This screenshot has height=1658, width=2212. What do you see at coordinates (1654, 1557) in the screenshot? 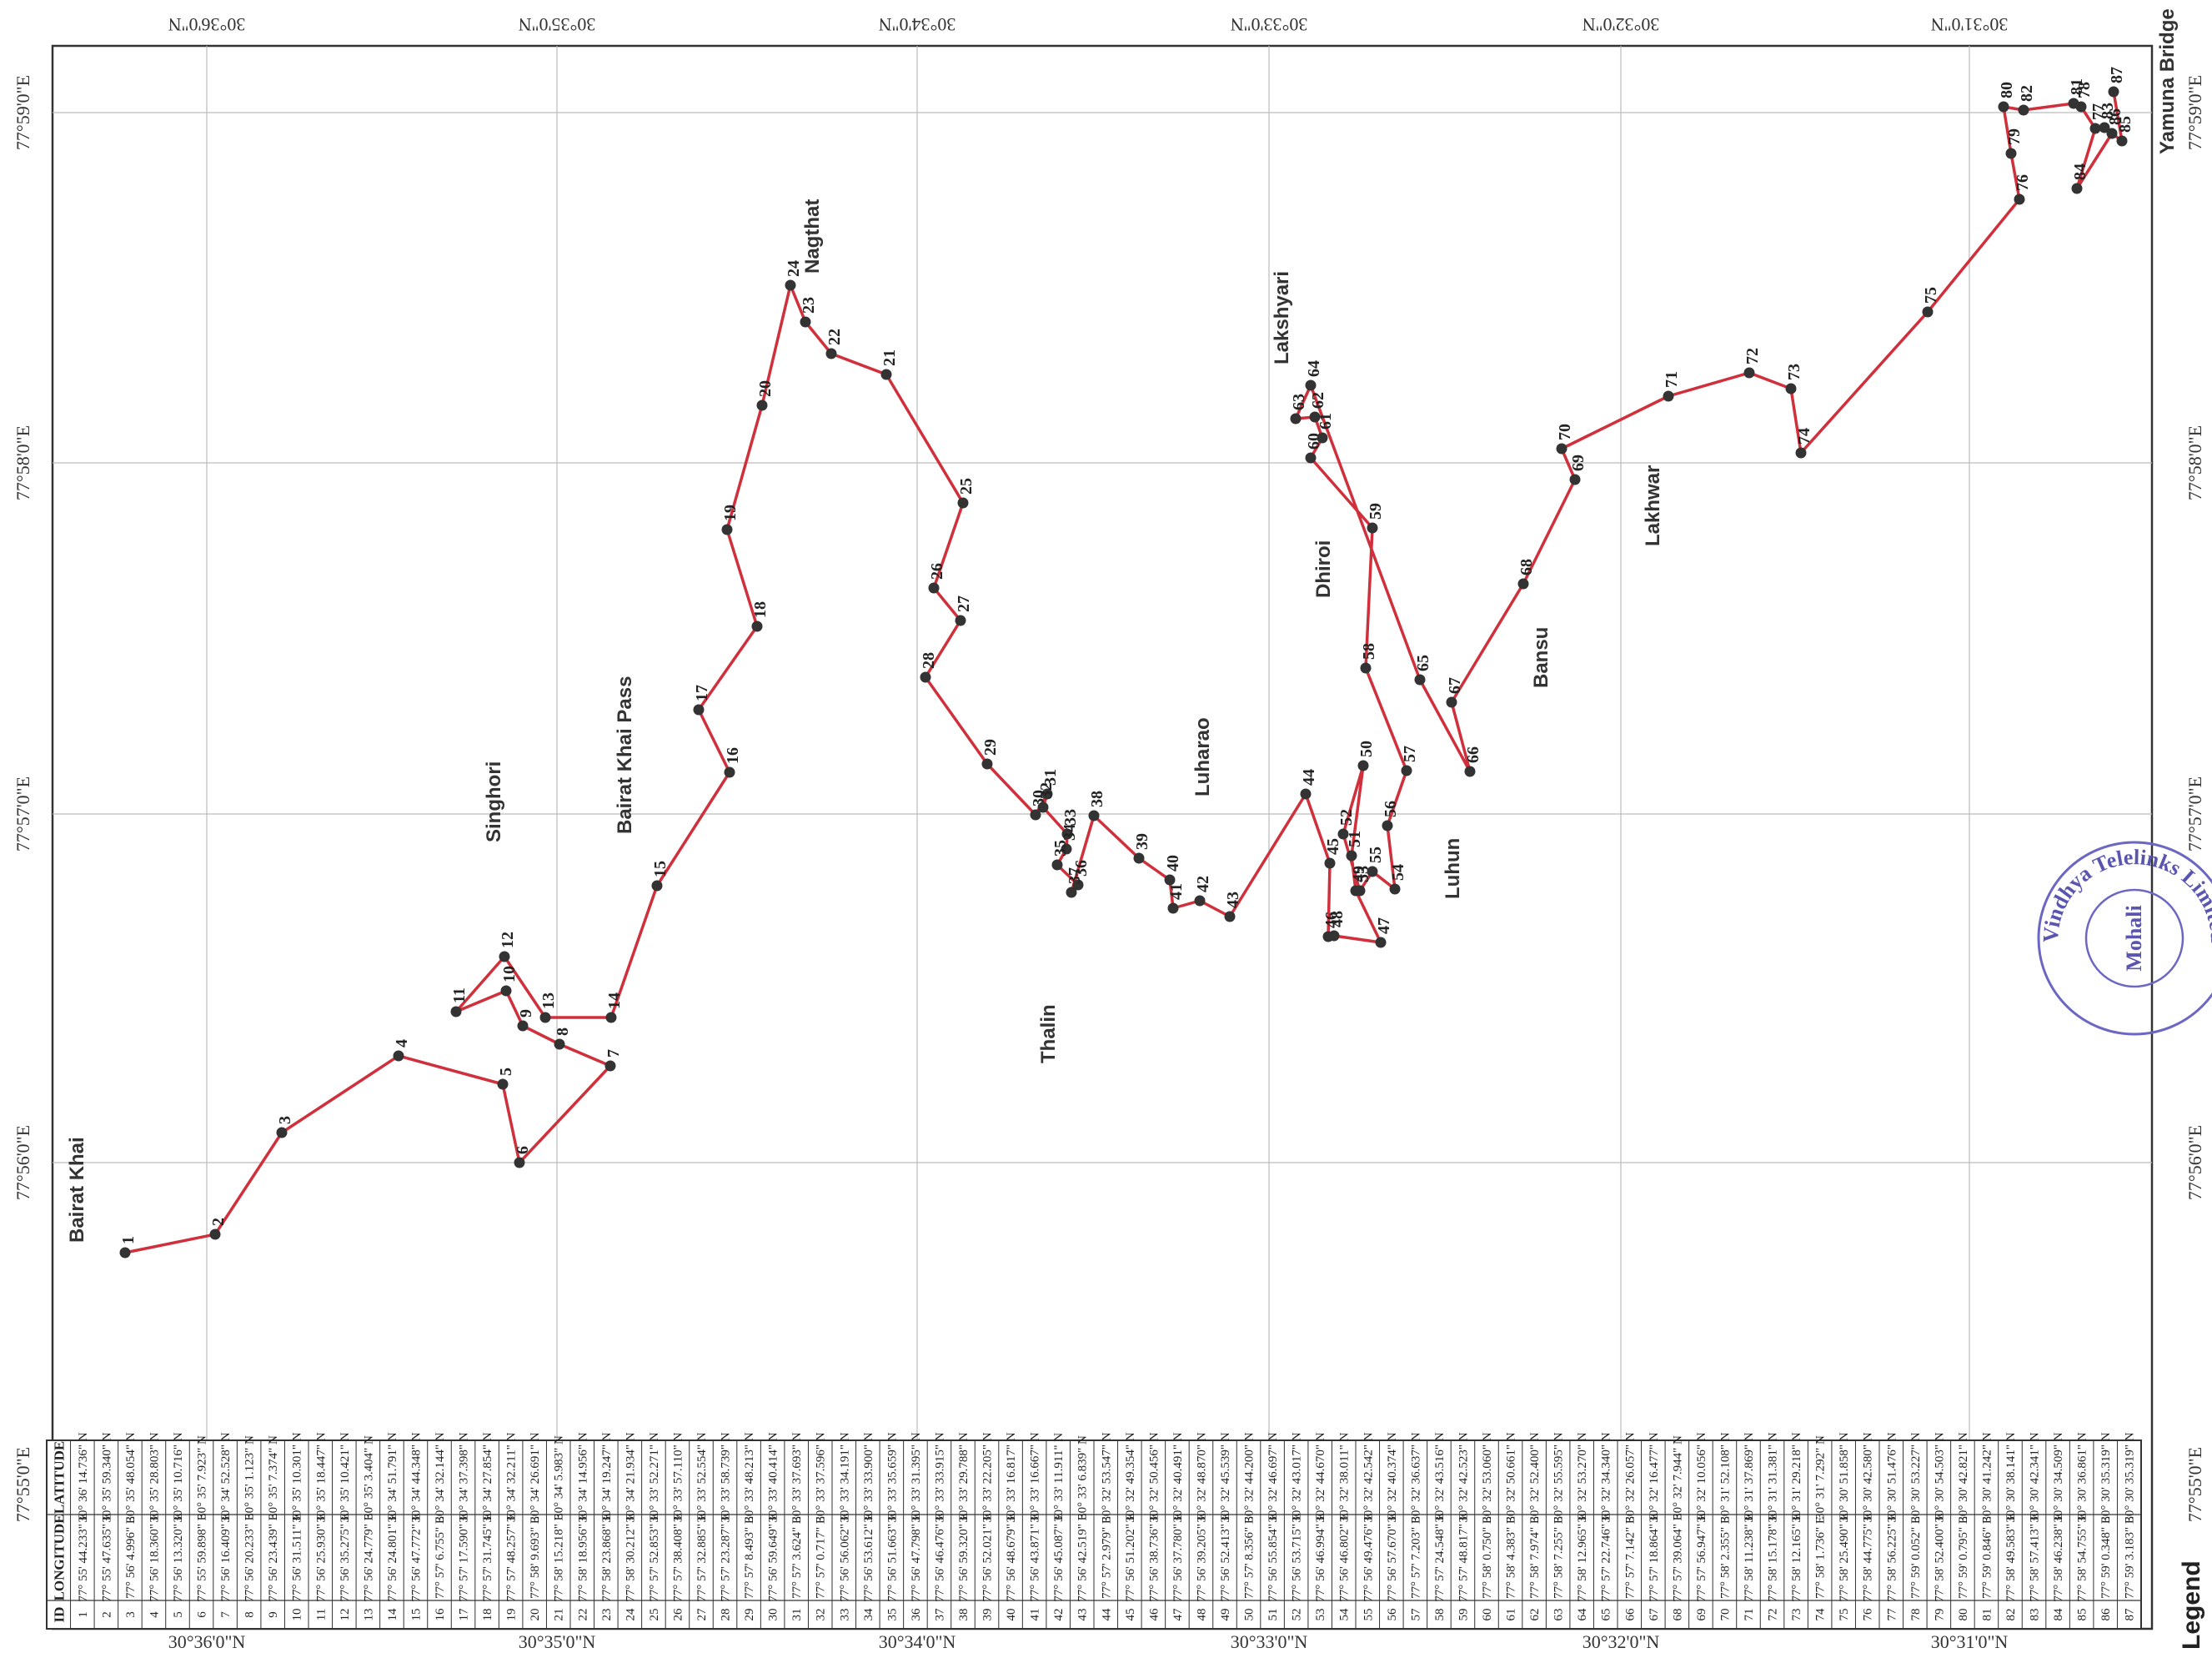
I see `table-cell: 77° 57' 18.864" E` at bounding box center [1654, 1557].